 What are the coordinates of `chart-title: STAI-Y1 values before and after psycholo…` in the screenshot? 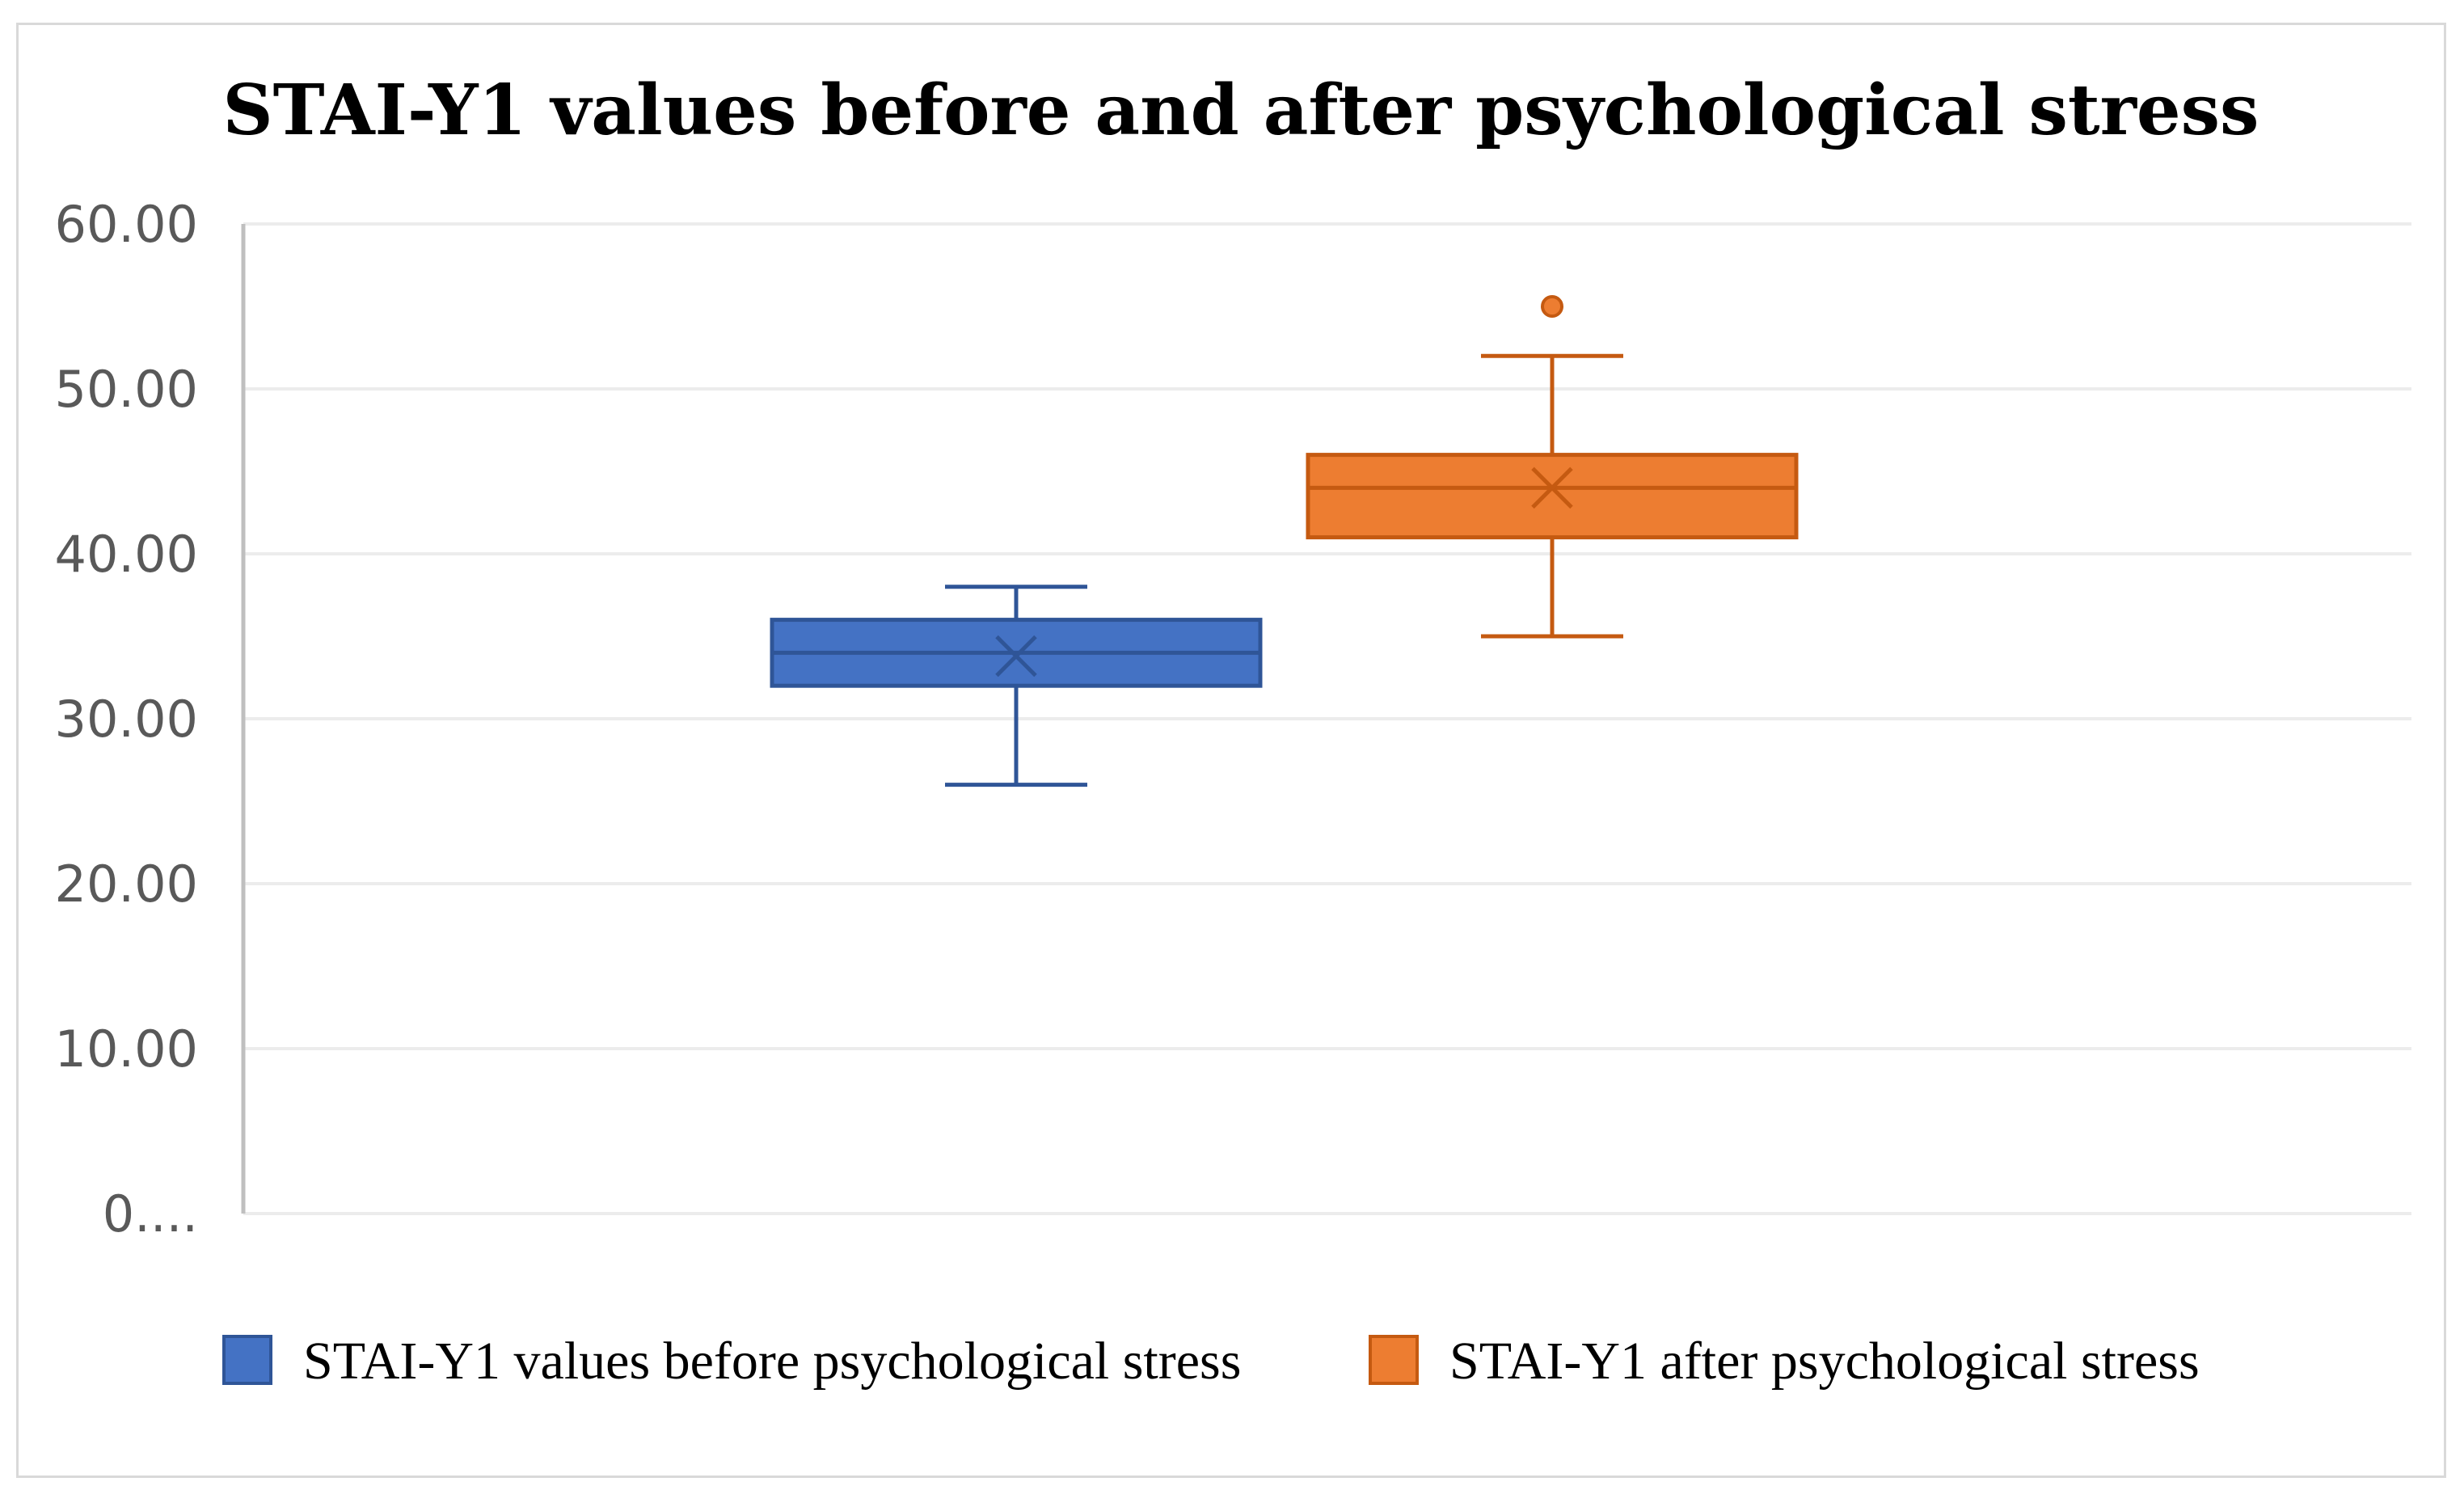 It's located at (1241, 110).